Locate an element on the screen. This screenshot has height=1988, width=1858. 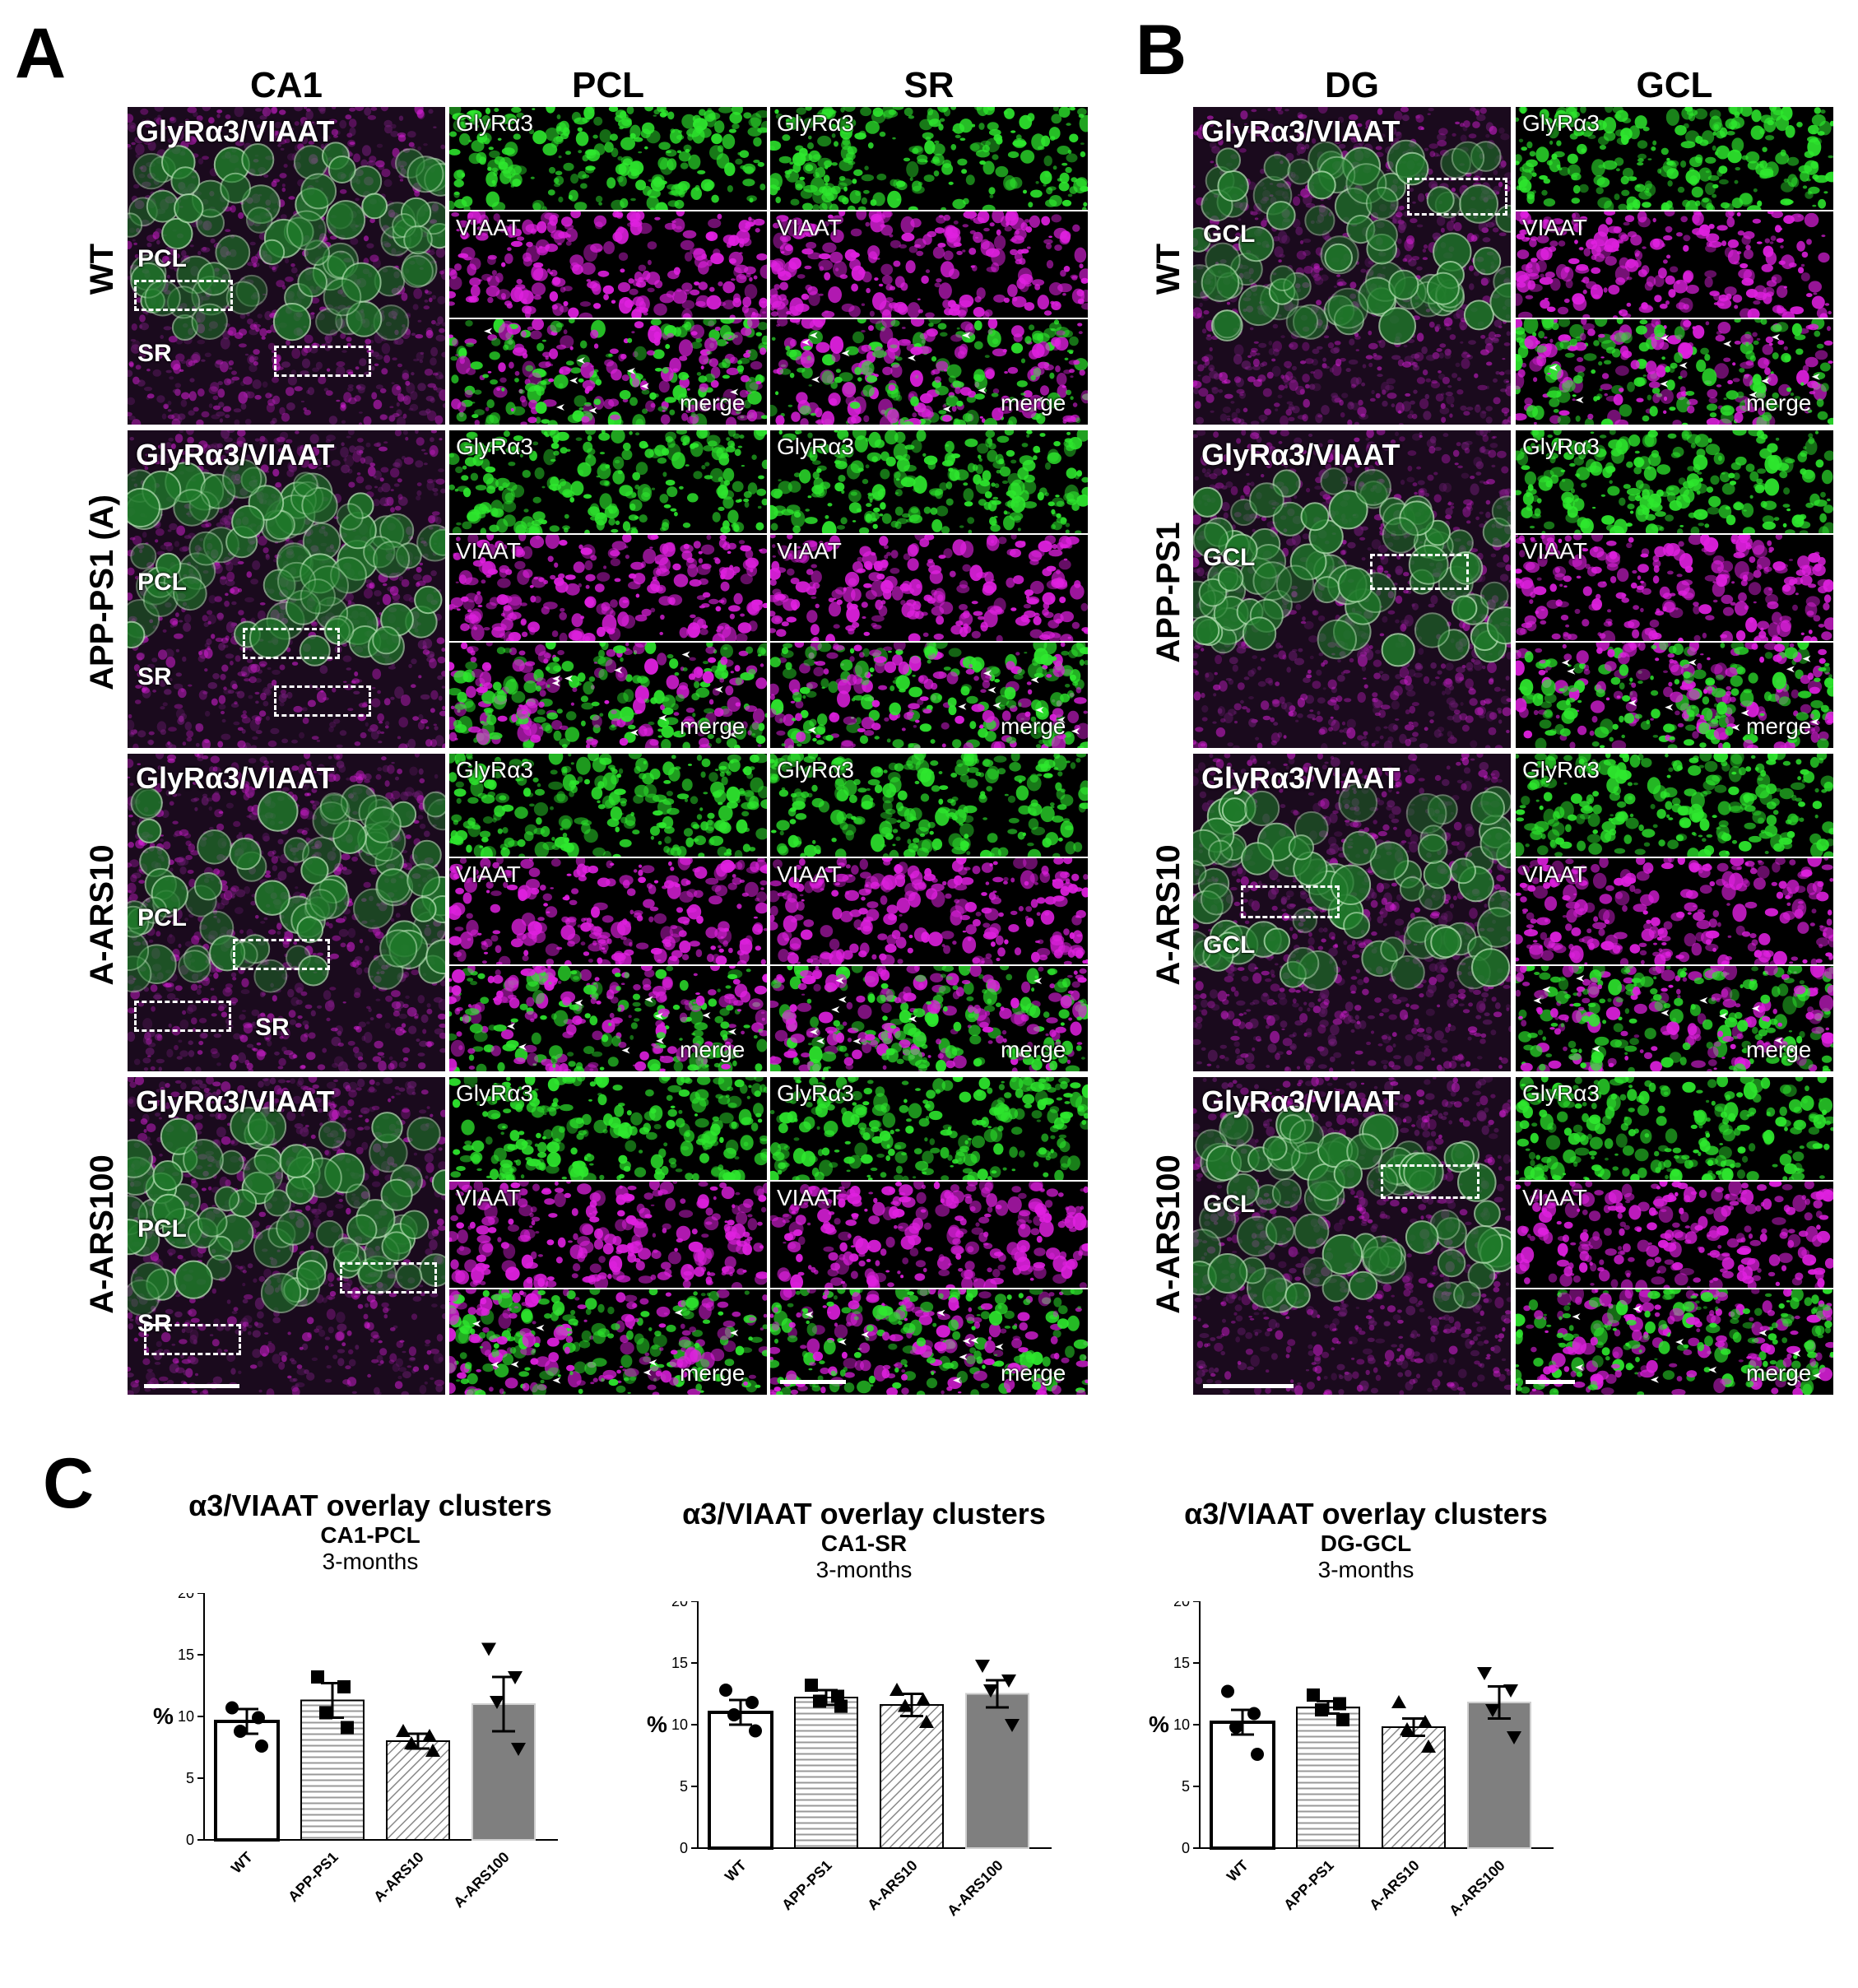
bar-app-ps1 is located at coordinates (333, 1770).